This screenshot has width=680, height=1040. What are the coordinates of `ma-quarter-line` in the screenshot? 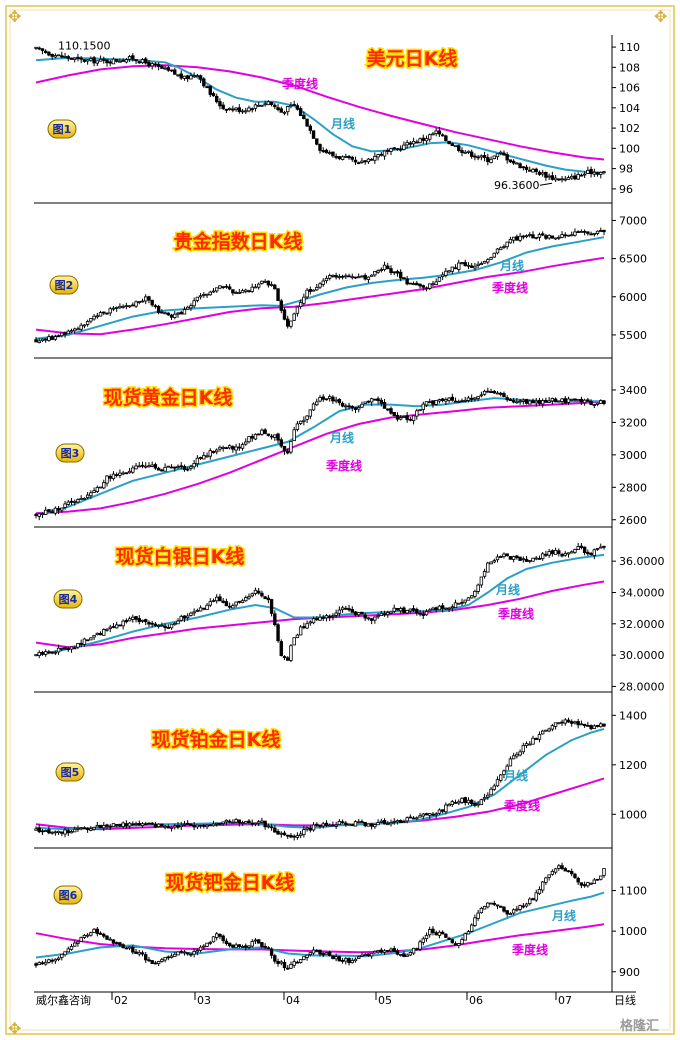 It's located at (320, 112).